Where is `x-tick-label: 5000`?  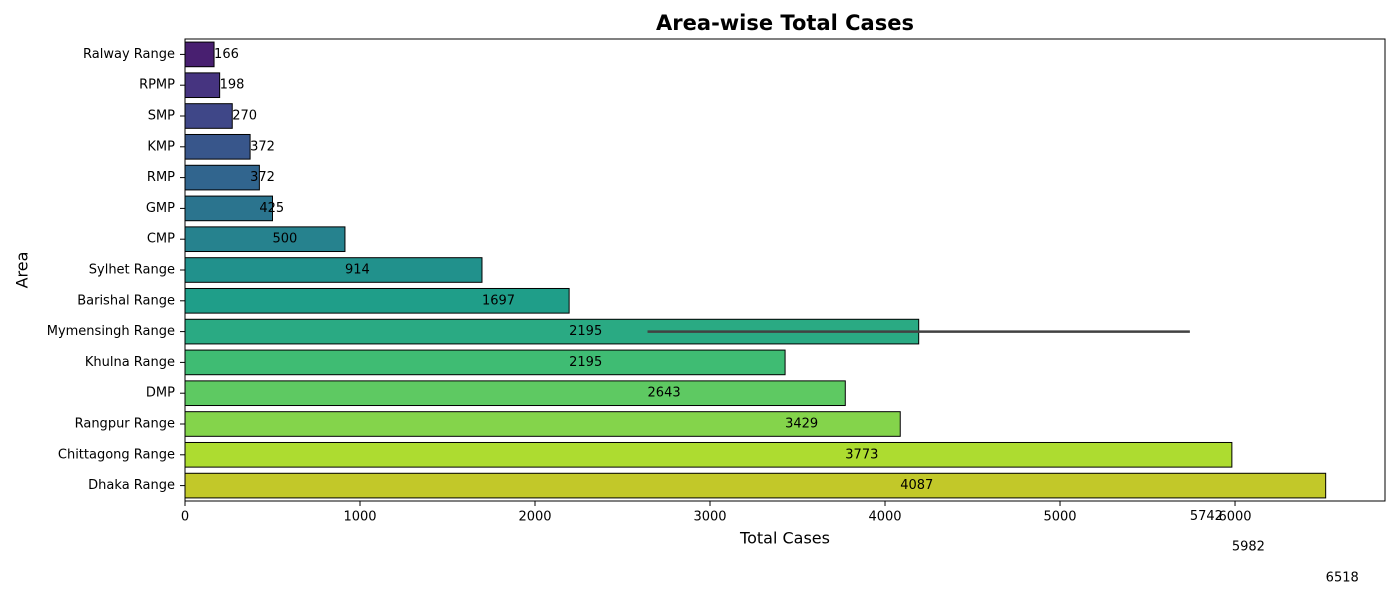
x-tick-label: 5000 is located at coordinates (1059, 517).